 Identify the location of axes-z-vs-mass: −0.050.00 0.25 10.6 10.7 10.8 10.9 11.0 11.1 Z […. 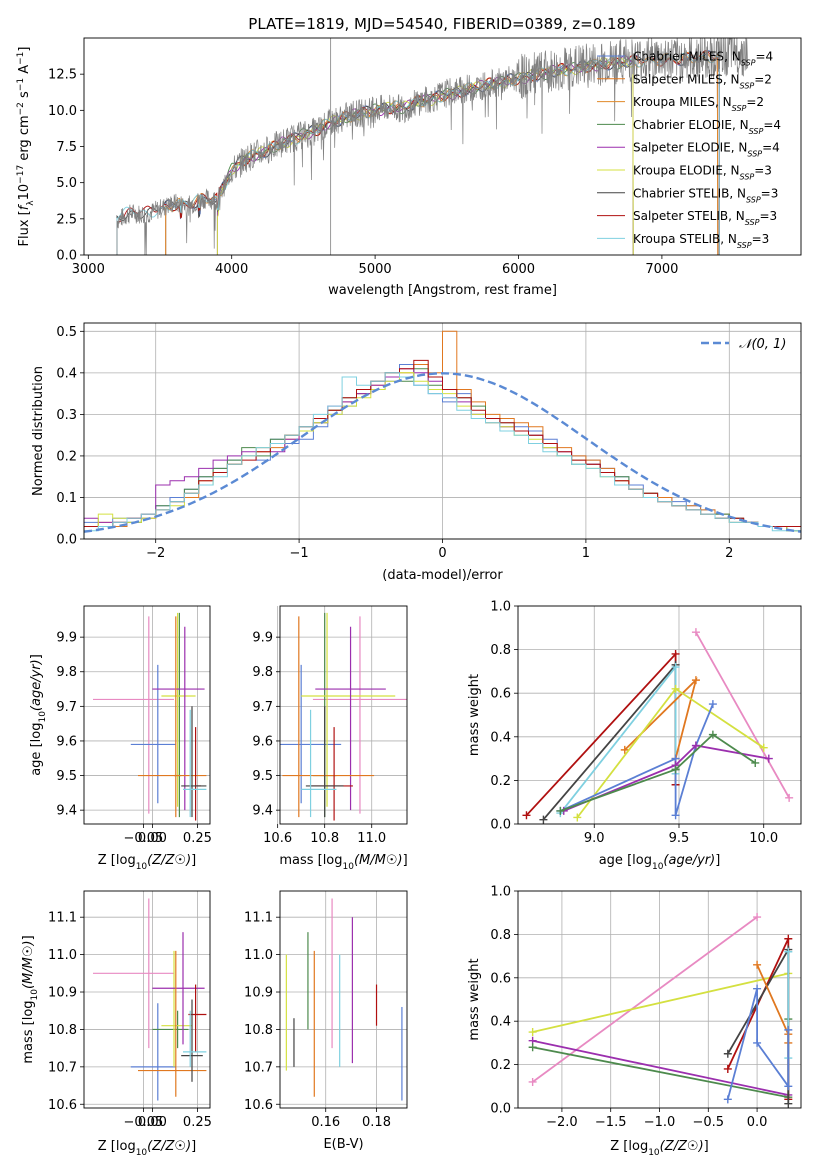
(116, 1024).